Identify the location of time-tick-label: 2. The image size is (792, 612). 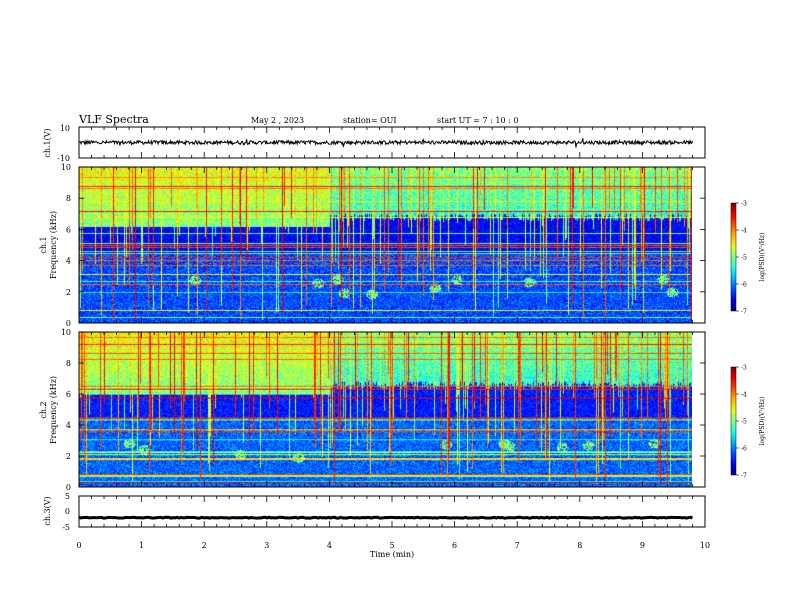
(204, 545).